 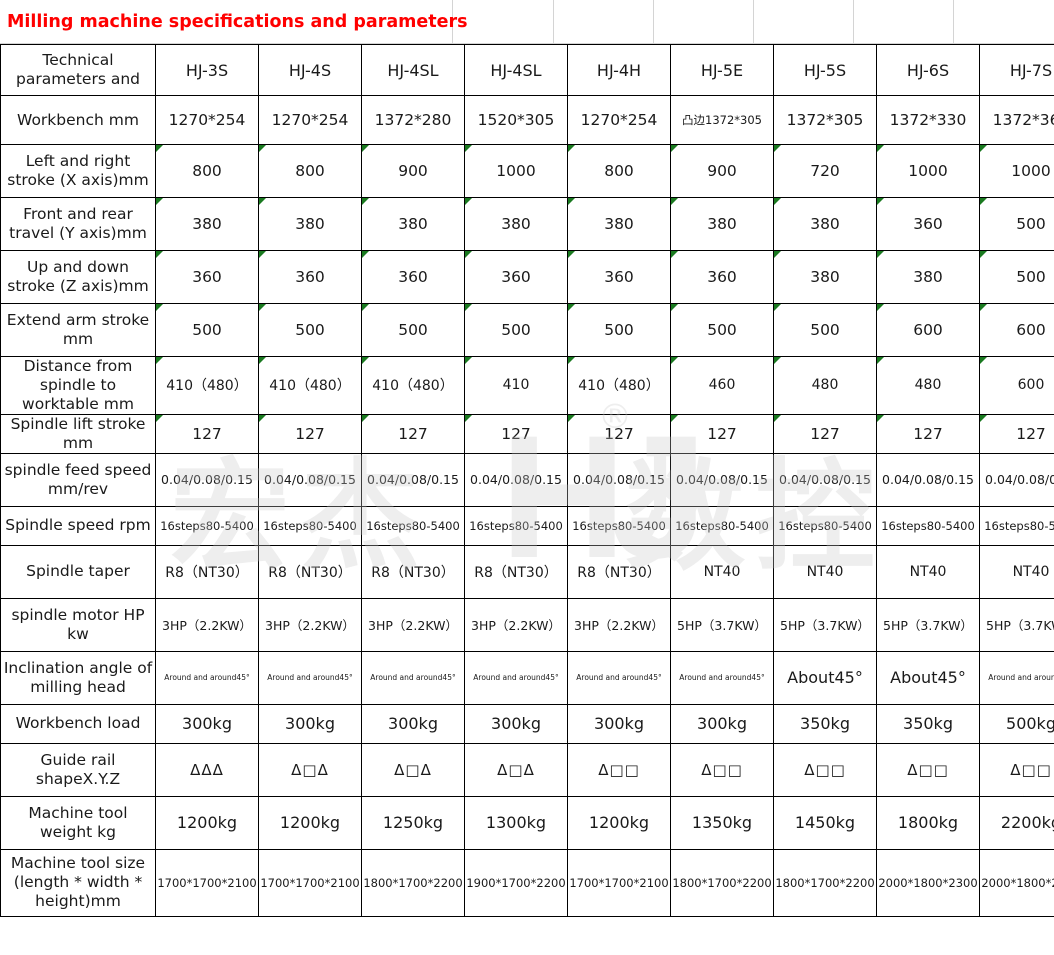 I want to click on table-cell: 1250kg, so click(x=413, y=822).